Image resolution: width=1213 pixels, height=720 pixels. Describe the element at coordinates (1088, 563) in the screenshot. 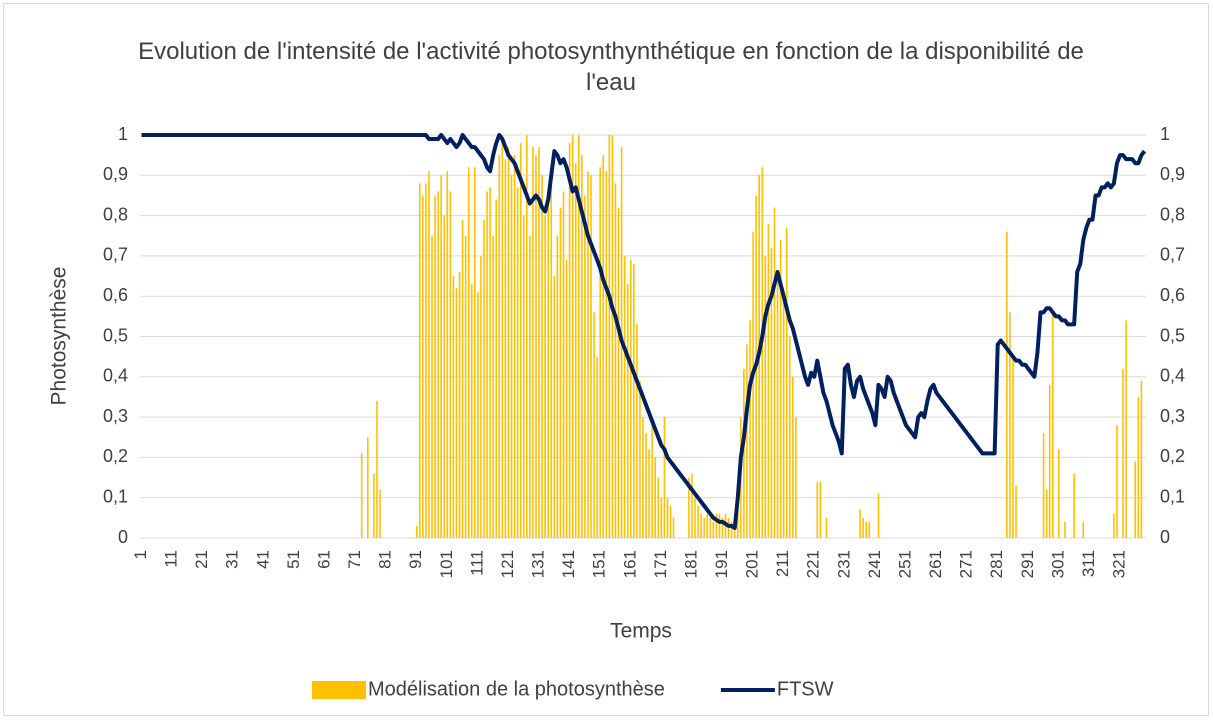

I see `x-tick-label: 311` at that location.